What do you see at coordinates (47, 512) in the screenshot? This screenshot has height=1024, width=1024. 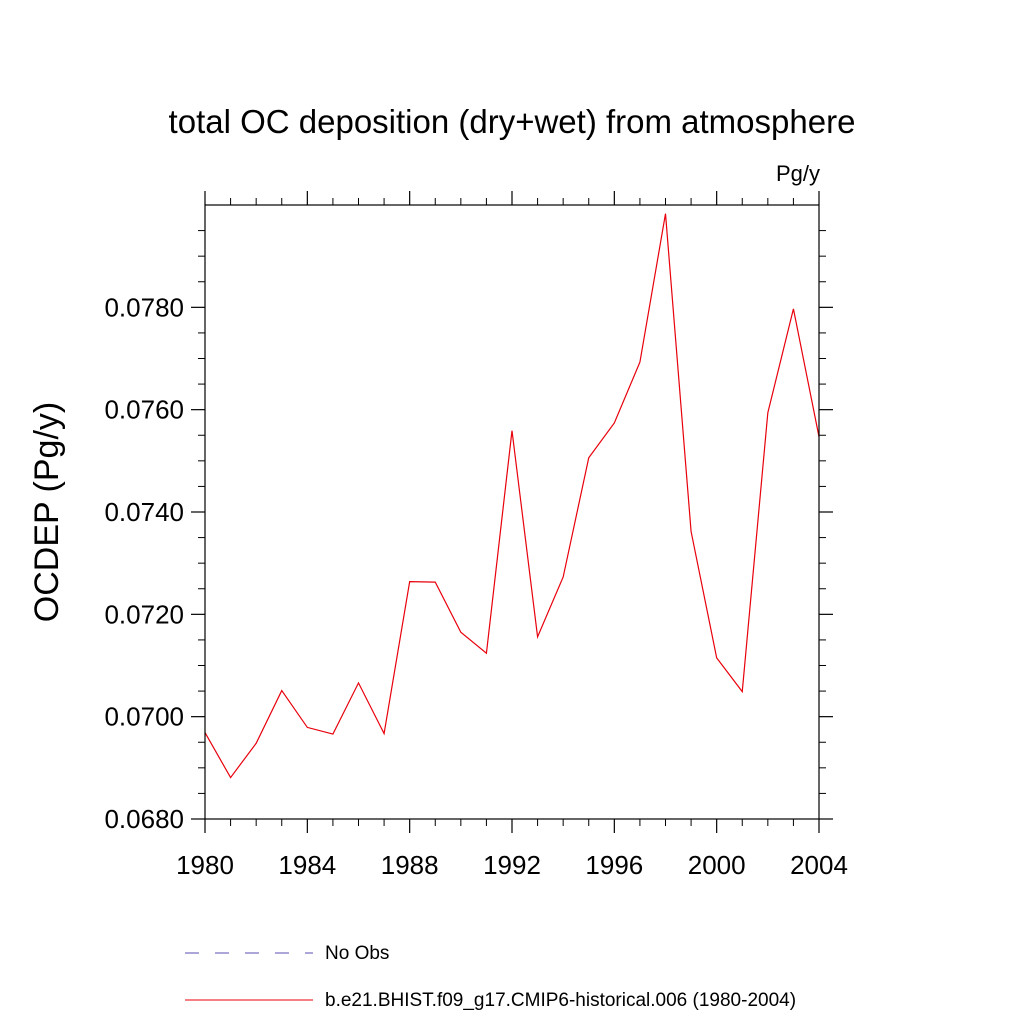 I see `y-axis-label: OCDEP (Pg/y)` at bounding box center [47, 512].